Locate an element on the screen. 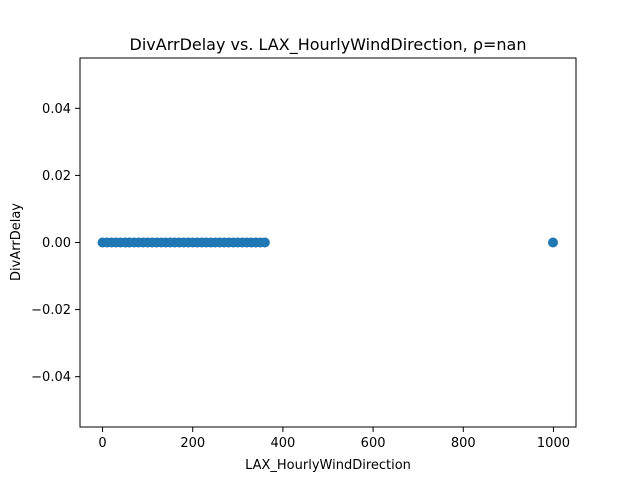 The width and height of the screenshot is (640, 480). x-tick-label: 0 is located at coordinates (102, 443).